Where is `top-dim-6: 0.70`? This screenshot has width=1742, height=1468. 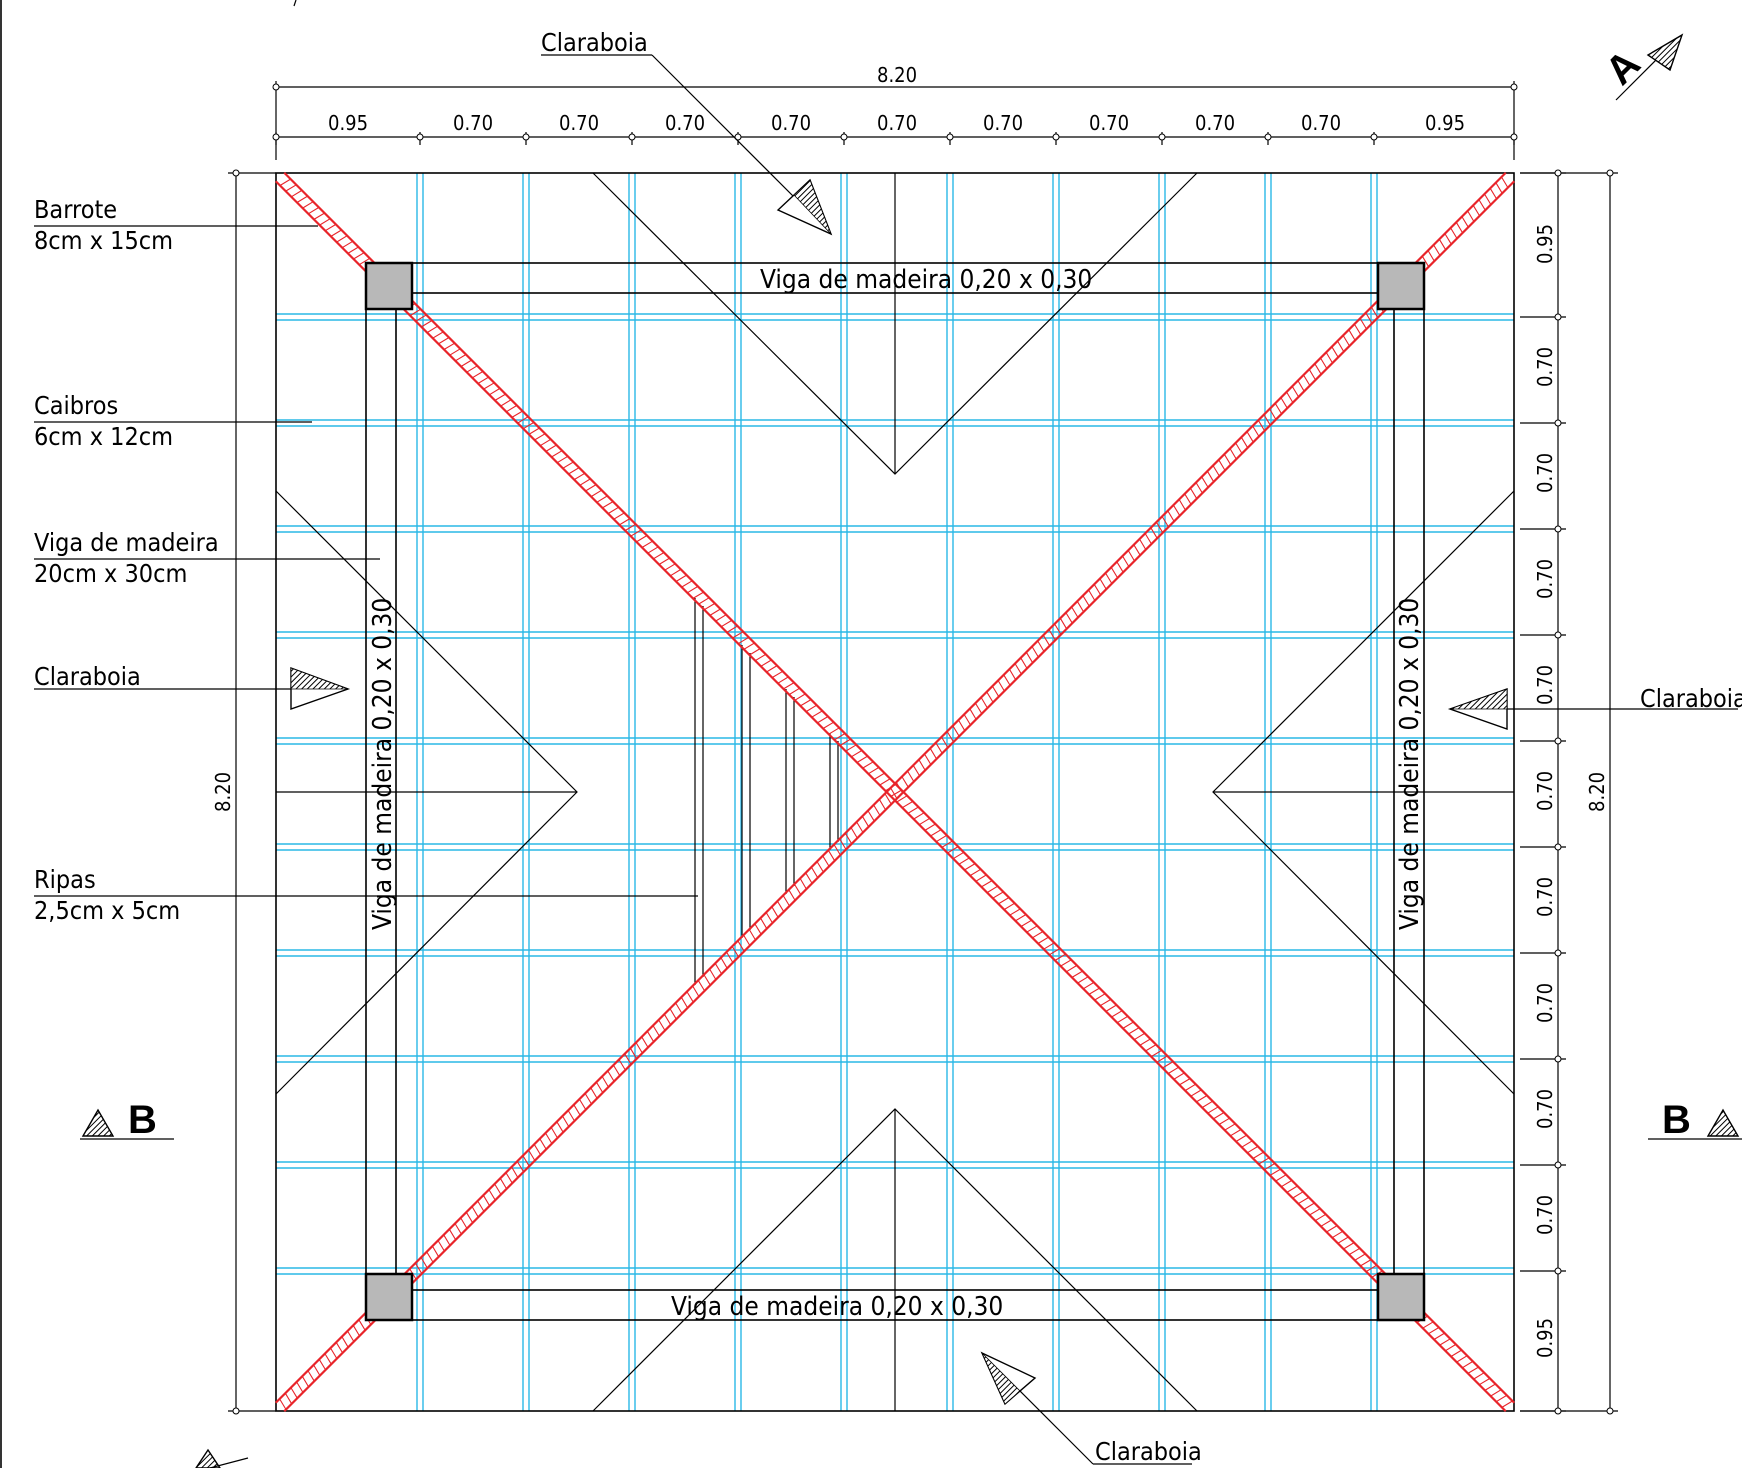
top-dim-6: 0.70 is located at coordinates (897, 123).